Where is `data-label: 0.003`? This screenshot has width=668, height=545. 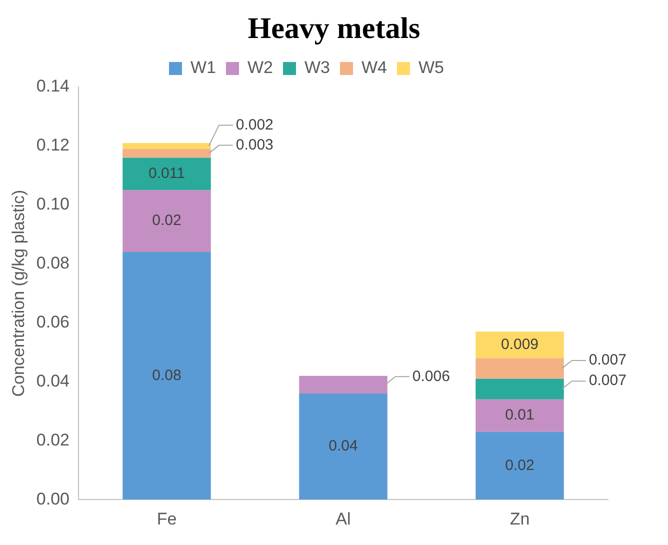
data-label: 0.003 is located at coordinates (255, 145).